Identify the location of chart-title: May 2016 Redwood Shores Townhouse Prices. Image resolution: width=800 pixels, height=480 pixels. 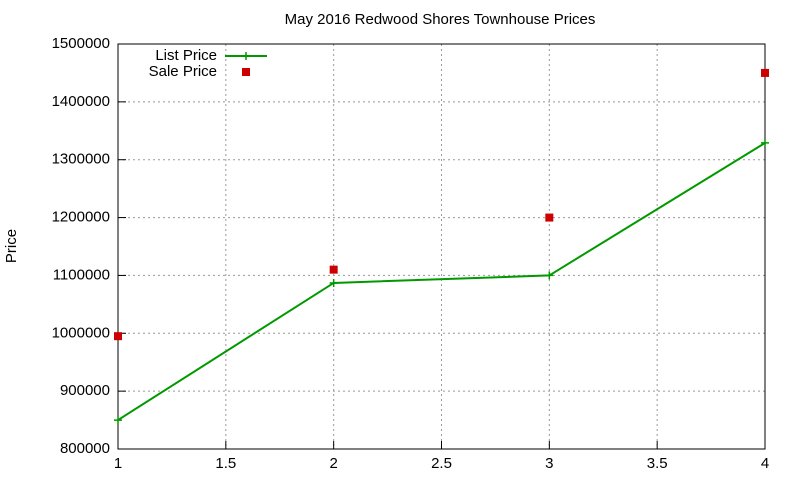
(440, 19).